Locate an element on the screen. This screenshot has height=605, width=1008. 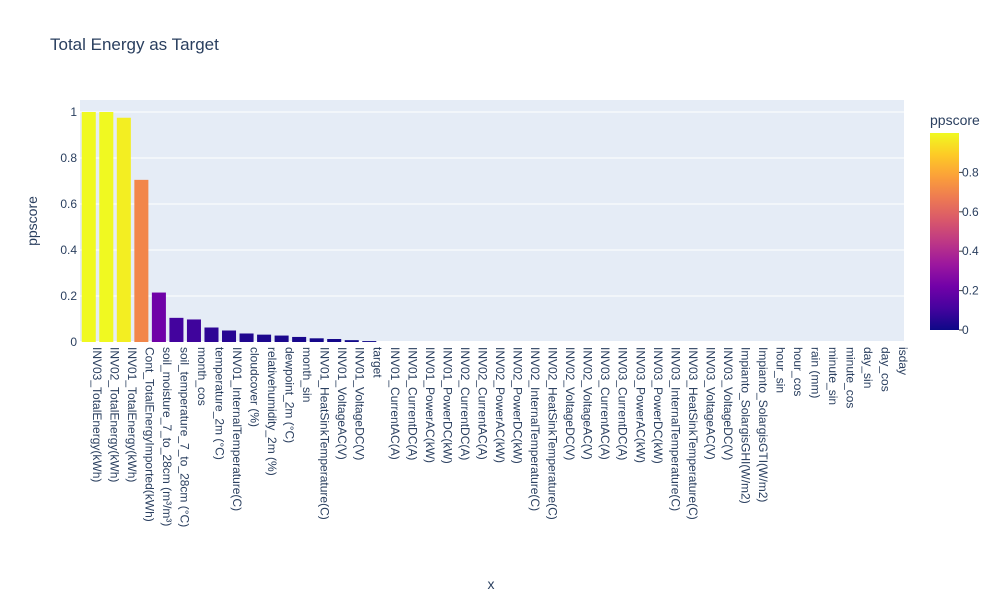
x-tick-label: INV03_PowerDC(kW) is located at coordinates (658, 405).